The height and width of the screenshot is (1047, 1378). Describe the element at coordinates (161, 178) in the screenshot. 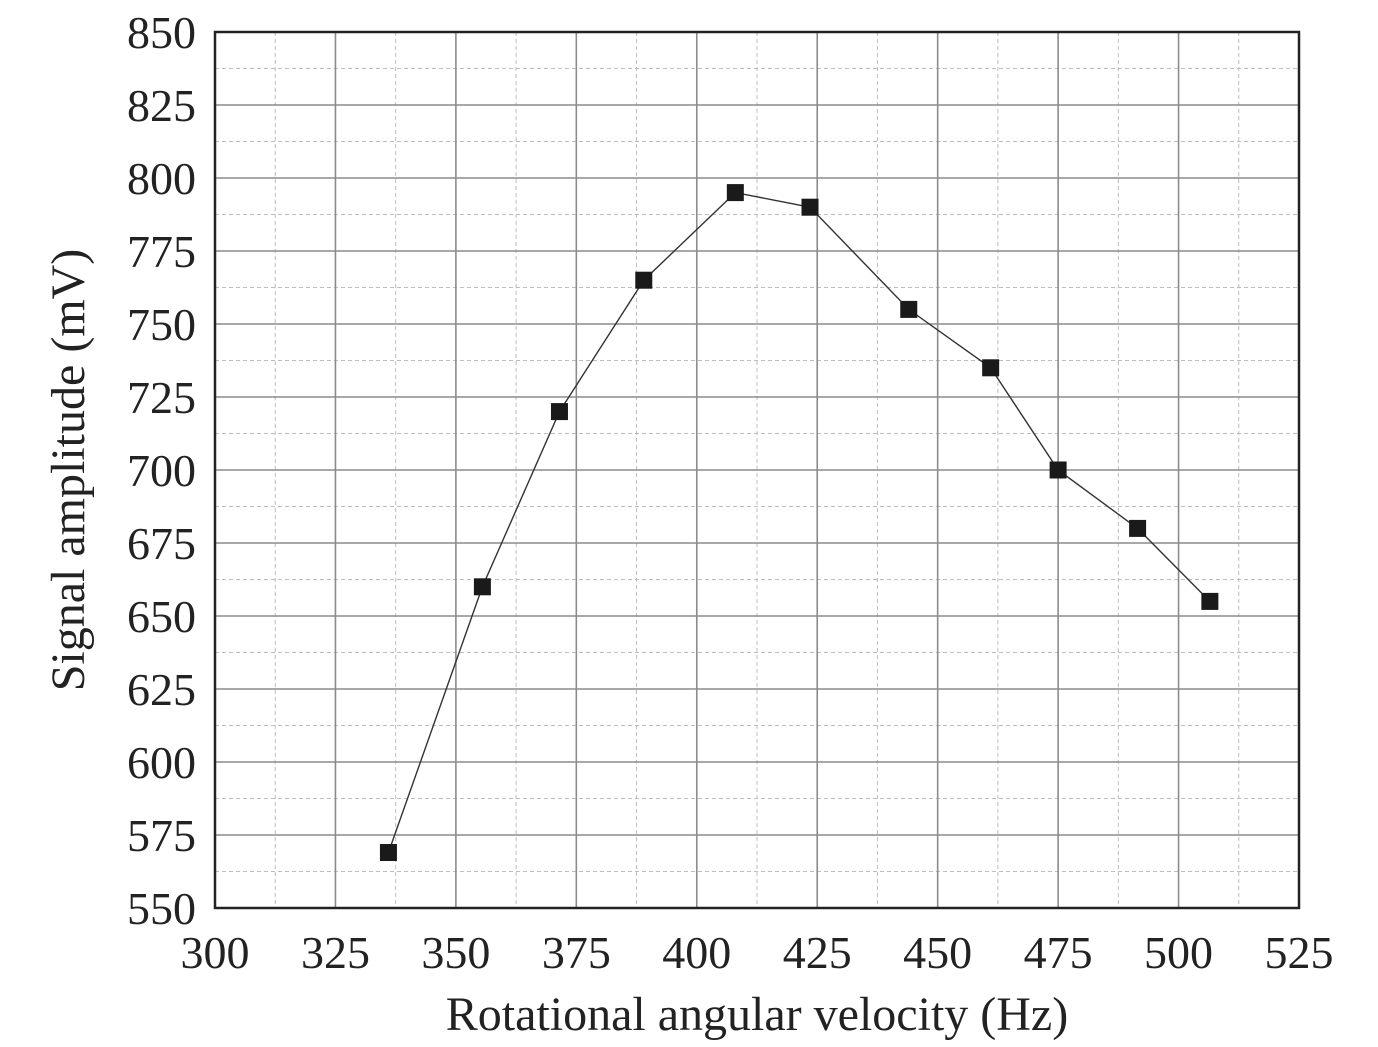

I see `y-tick-label: 800` at that location.